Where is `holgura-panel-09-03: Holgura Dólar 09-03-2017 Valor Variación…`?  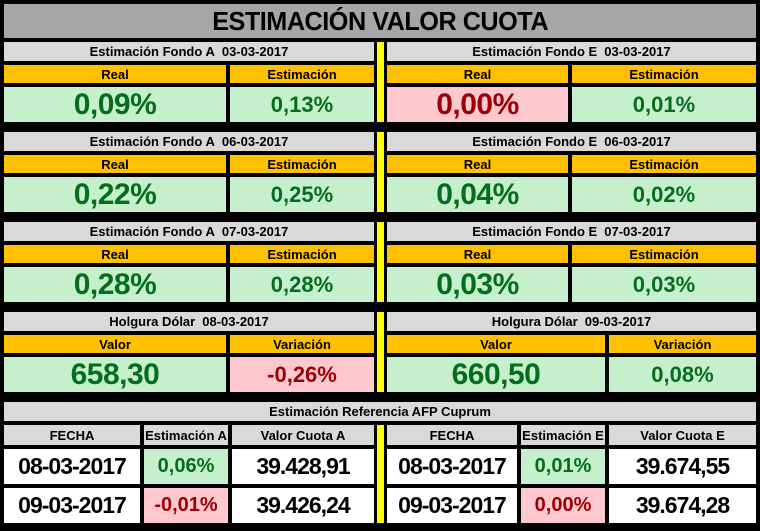
holgura-panel-09-03: Holgura Dólar 09-03-2017 Valor Variación… is located at coordinates (571, 352).